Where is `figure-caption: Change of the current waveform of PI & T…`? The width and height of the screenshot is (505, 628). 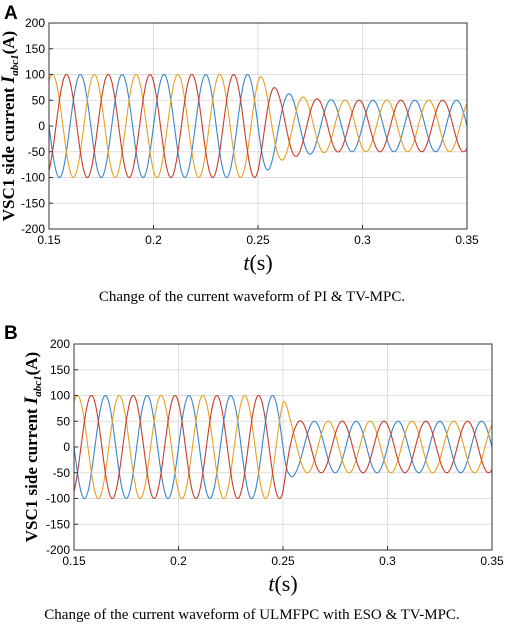 figure-caption: Change of the current waveform of PI & T… is located at coordinates (252, 297).